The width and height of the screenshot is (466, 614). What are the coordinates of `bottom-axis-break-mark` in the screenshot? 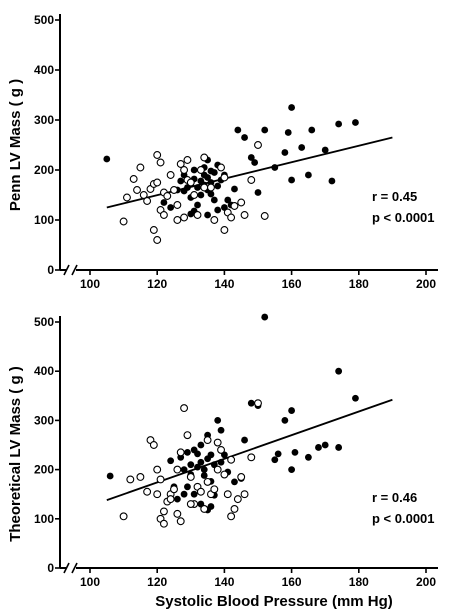 It's located at (74, 568).